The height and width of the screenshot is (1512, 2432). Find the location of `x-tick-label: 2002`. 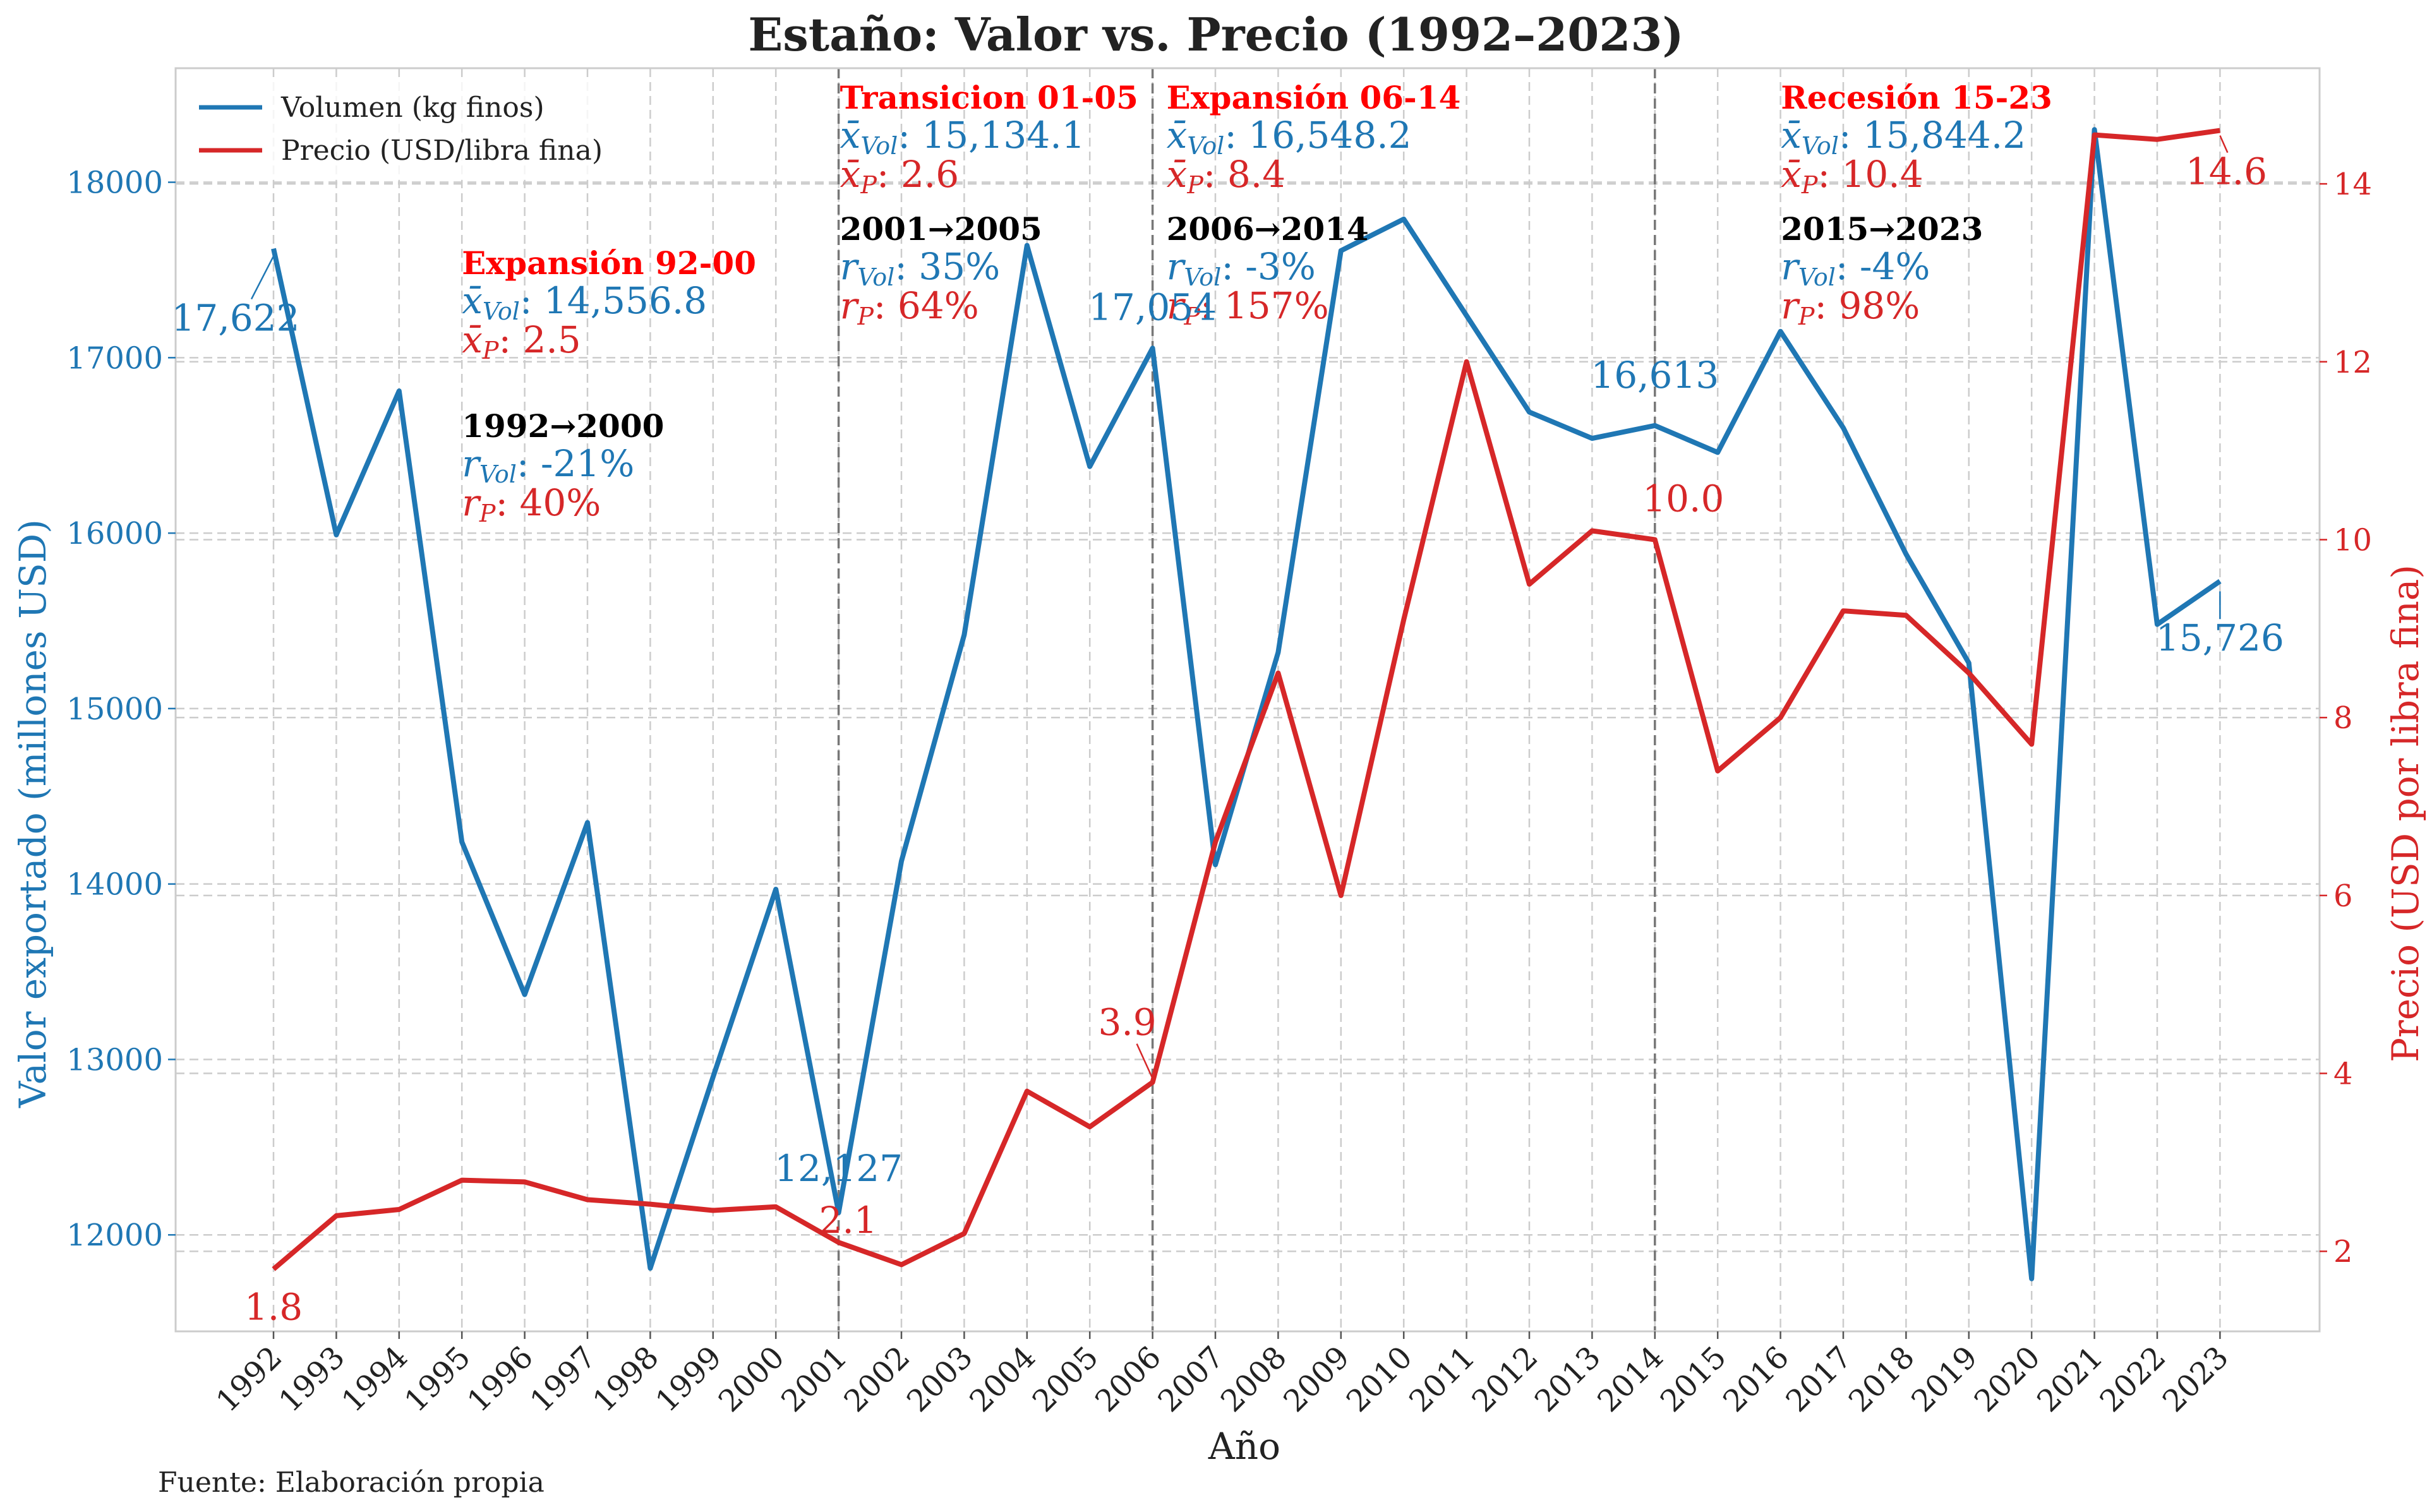

x-tick-label: 2002 is located at coordinates (878, 1379).